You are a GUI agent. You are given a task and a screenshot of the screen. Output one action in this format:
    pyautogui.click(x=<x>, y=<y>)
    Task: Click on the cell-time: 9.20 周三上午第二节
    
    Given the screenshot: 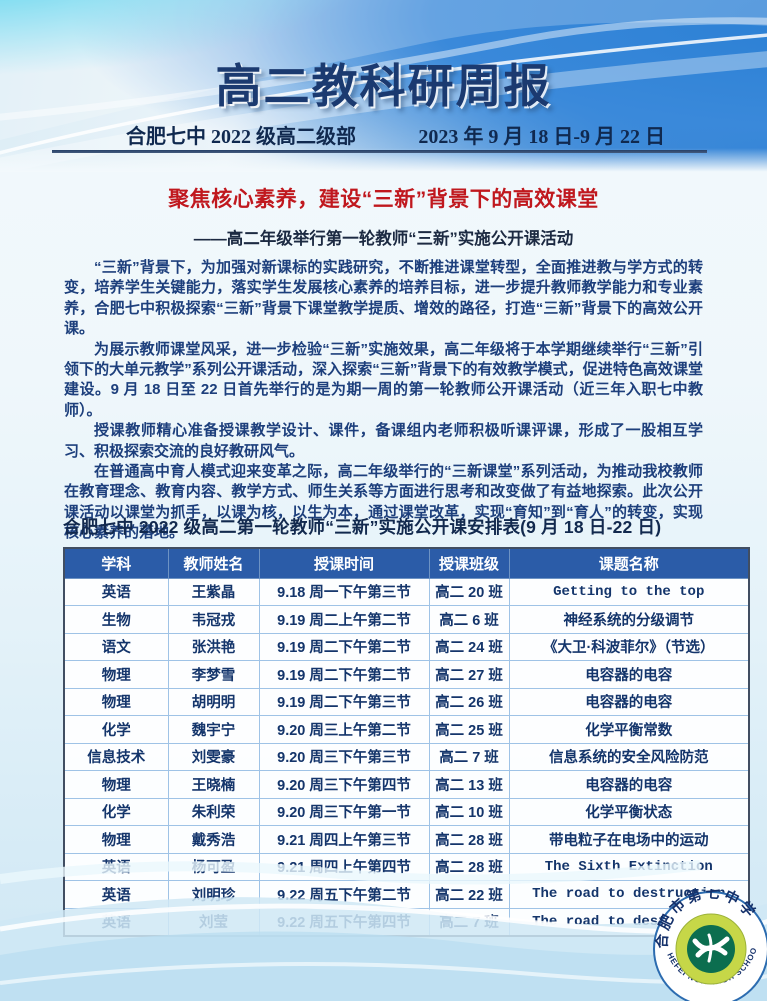 What is the action you would take?
    pyautogui.click(x=344, y=729)
    